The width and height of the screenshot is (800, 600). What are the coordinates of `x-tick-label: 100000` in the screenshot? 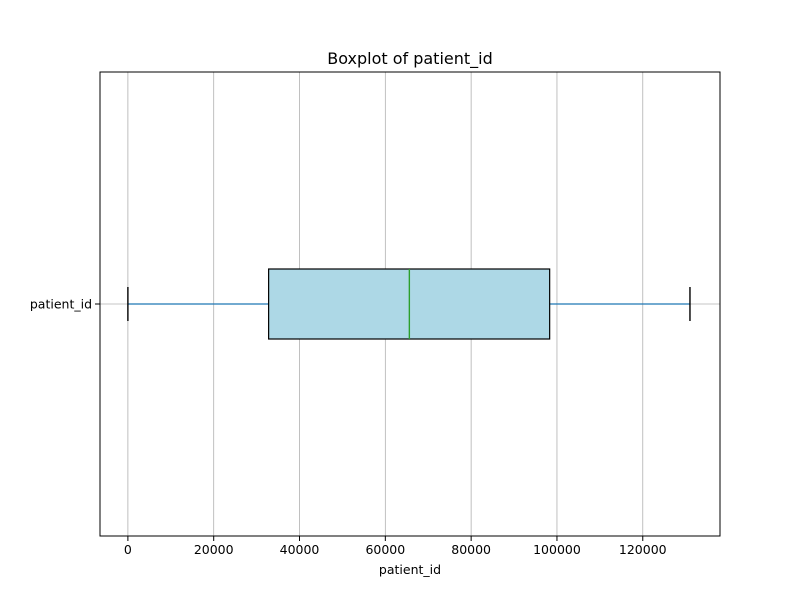 It's located at (557, 549).